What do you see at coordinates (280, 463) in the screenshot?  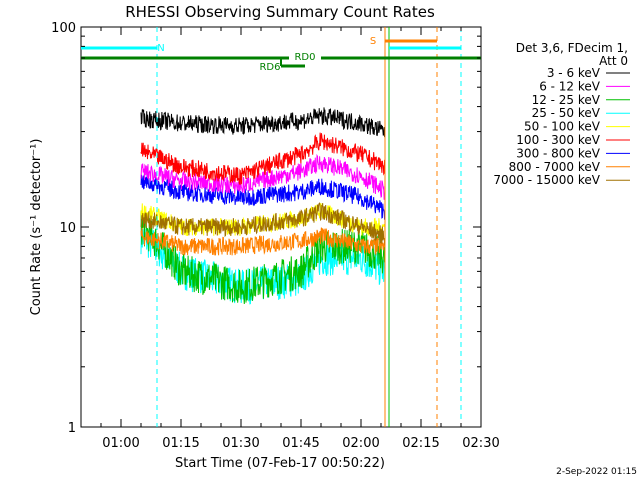 I see `x-axis-label: Start Time (07-Feb-17 00:50:22)` at bounding box center [280, 463].